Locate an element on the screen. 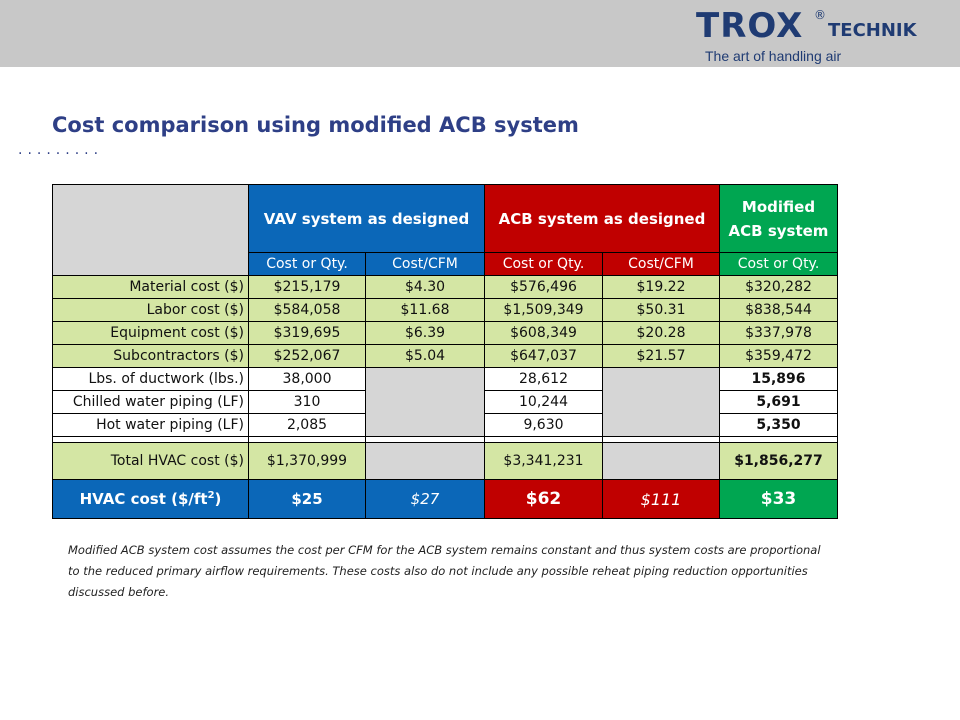 Image resolution: width=960 pixels, height=720 pixels. empty-vav-cfm-block is located at coordinates (425, 402).